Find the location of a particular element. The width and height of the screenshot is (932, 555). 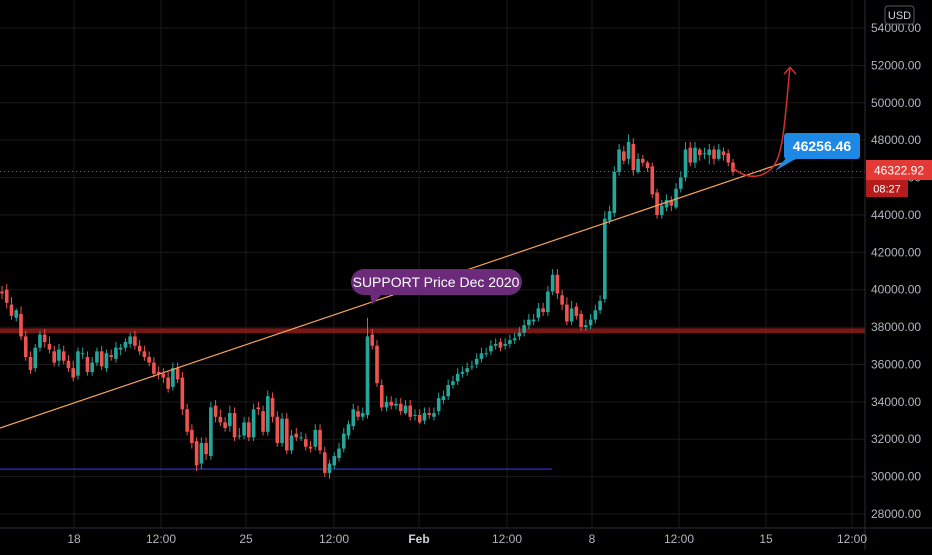

x-tick-label: 18 is located at coordinates (74, 539).